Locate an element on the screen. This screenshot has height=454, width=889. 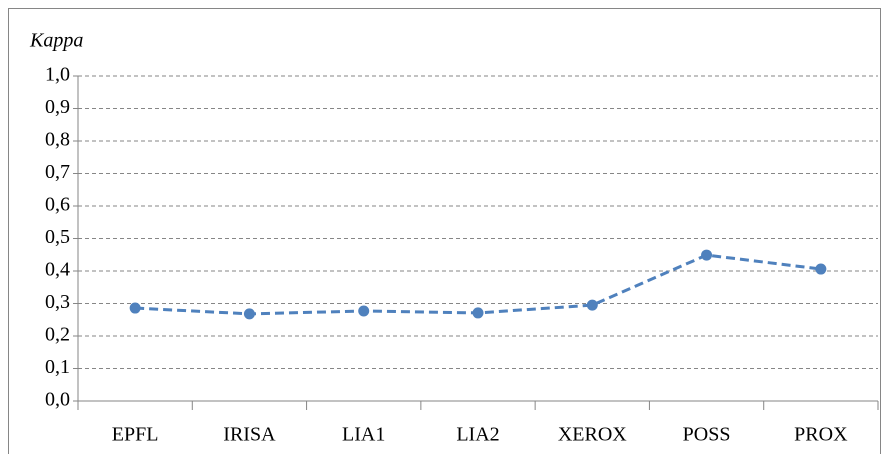
x-tick-label: LIA2 is located at coordinates (477, 435).